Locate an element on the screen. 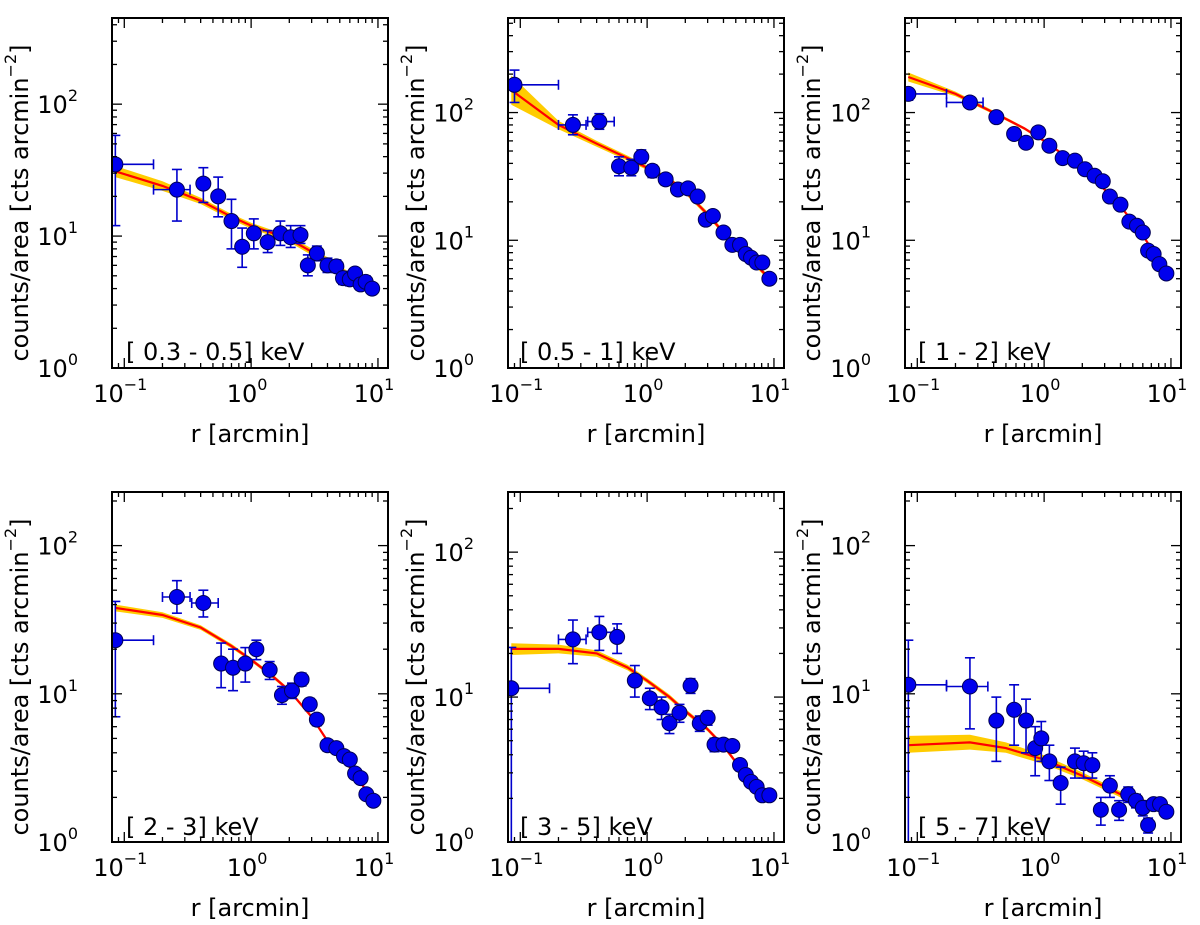 The image size is (1200, 925). y-tick-label: 10¹ is located at coordinates (850, 692).